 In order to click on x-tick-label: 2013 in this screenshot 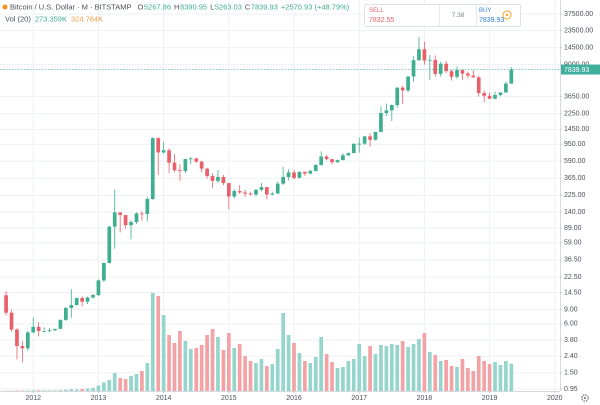, I will do `click(99, 398)`.